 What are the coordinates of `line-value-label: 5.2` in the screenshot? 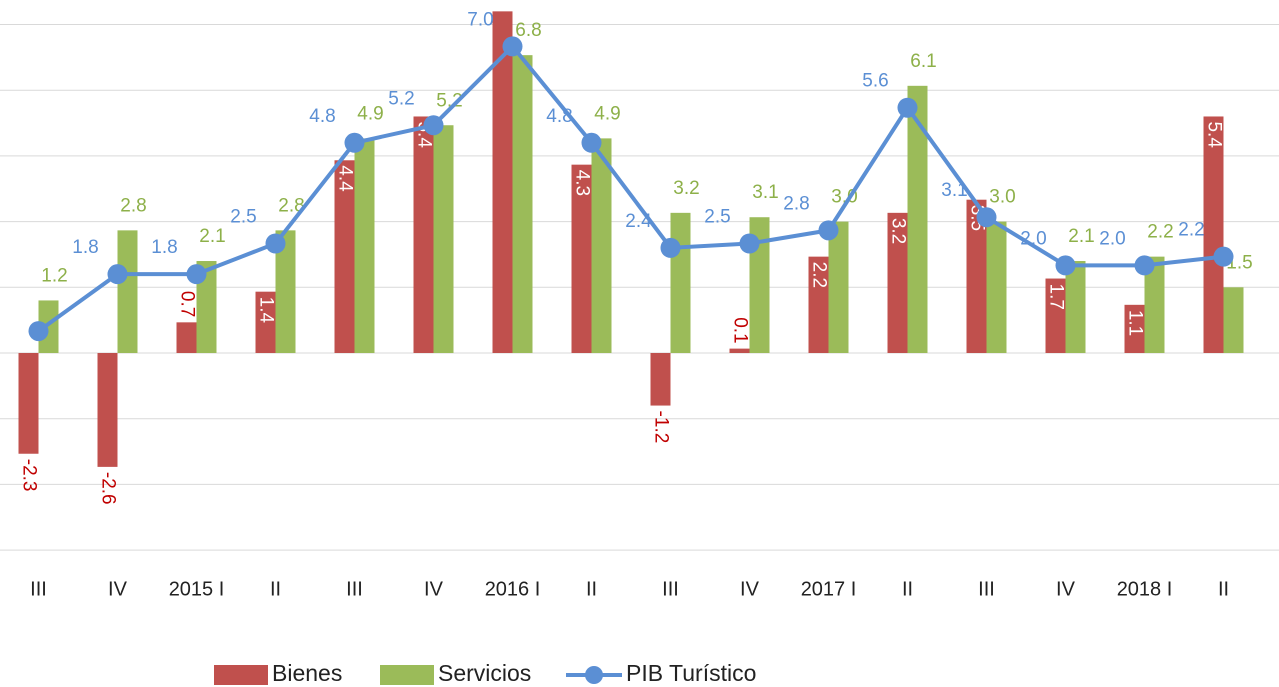 It's located at (401, 98).